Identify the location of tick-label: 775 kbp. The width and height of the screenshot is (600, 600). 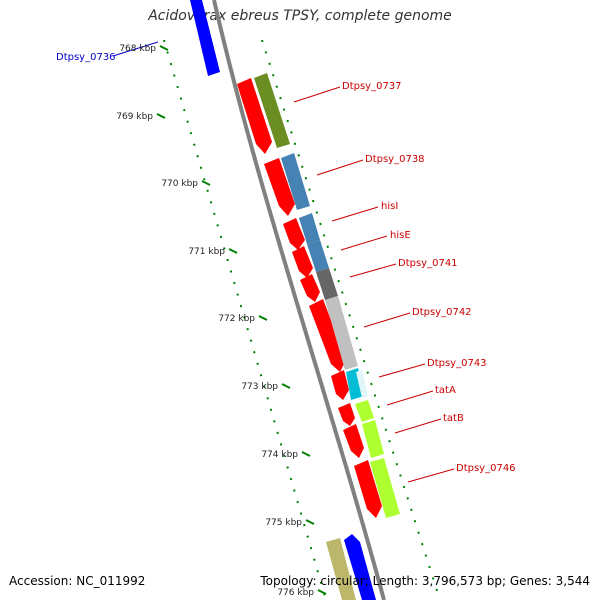
(283, 523).